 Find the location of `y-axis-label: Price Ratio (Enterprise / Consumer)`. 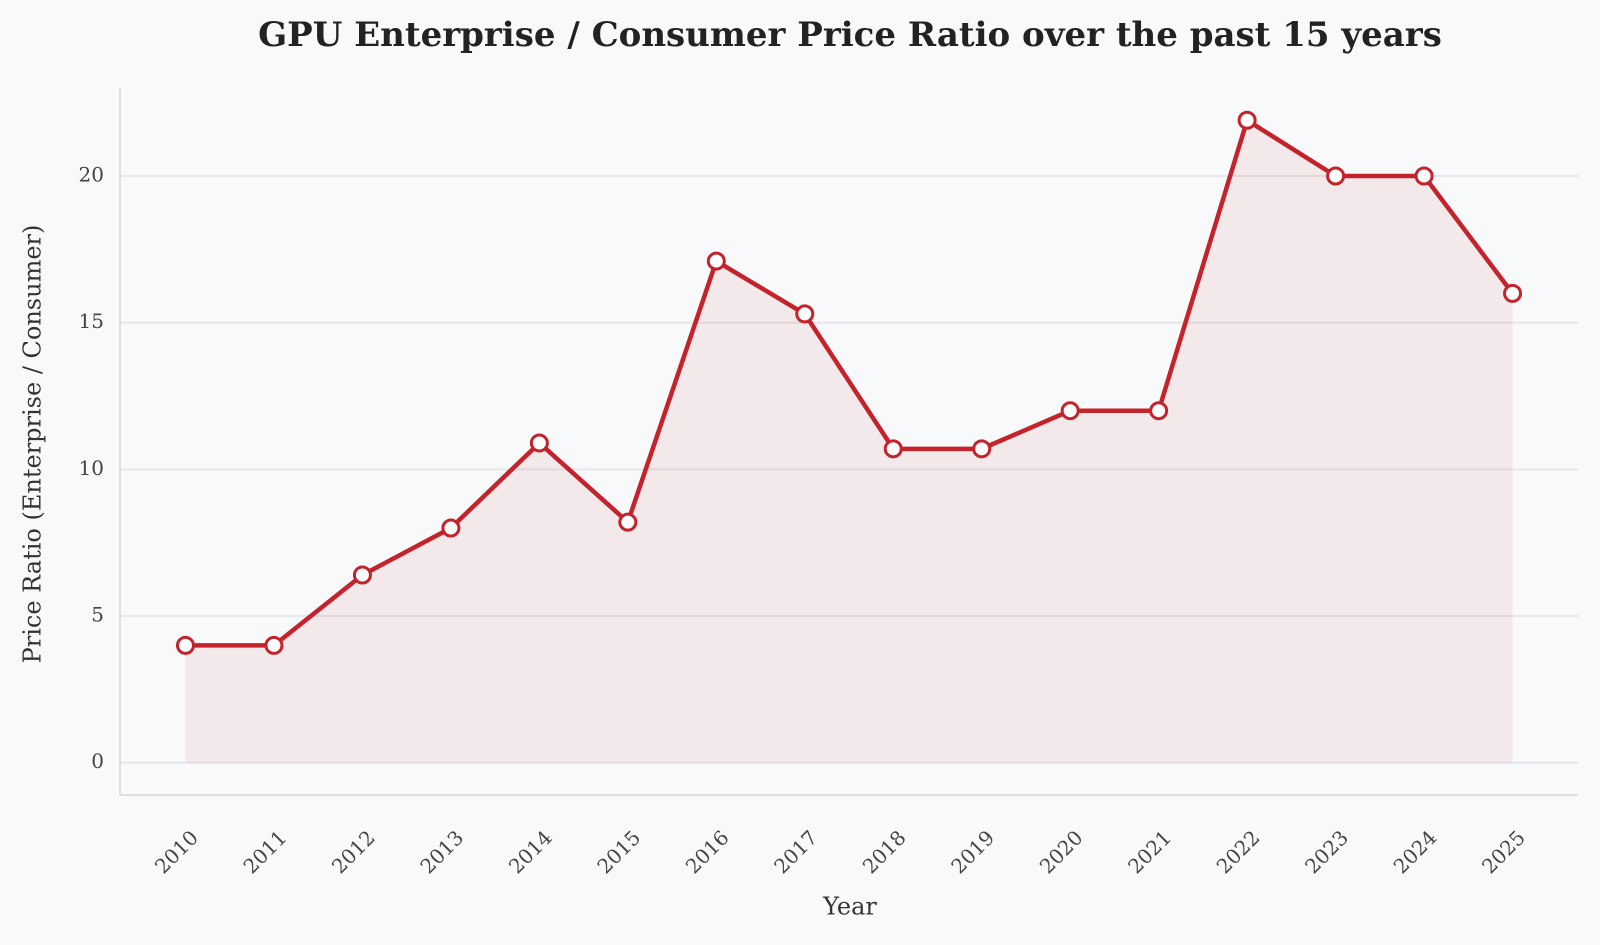

y-axis-label: Price Ratio (Enterprise / Consumer) is located at coordinates (33, 444).